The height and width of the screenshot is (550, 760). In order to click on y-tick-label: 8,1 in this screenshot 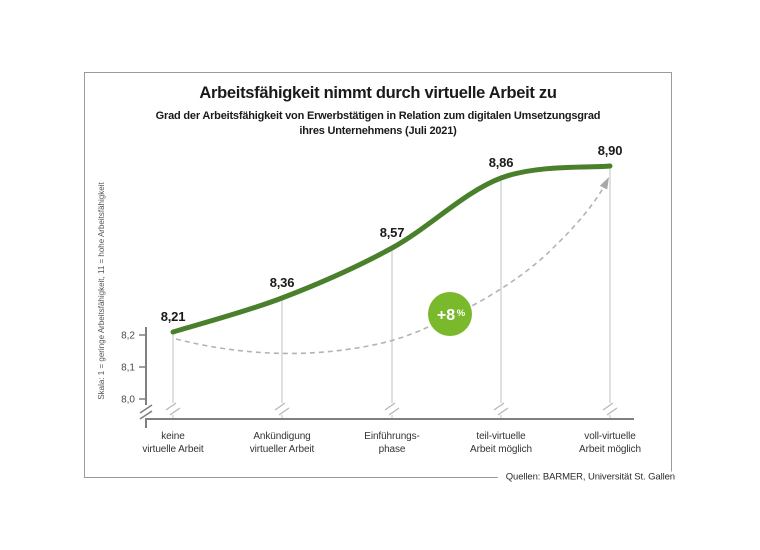, I will do `click(128, 368)`.